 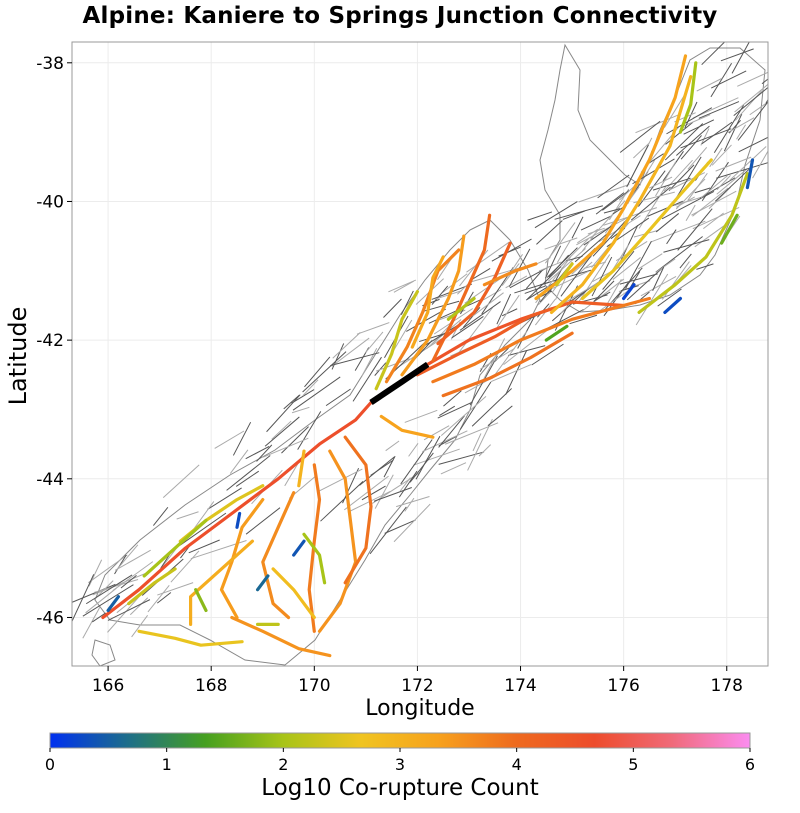 I want to click on y-axis-ticks: -38 -40 -42 -44 -46, so click(x=54, y=341).